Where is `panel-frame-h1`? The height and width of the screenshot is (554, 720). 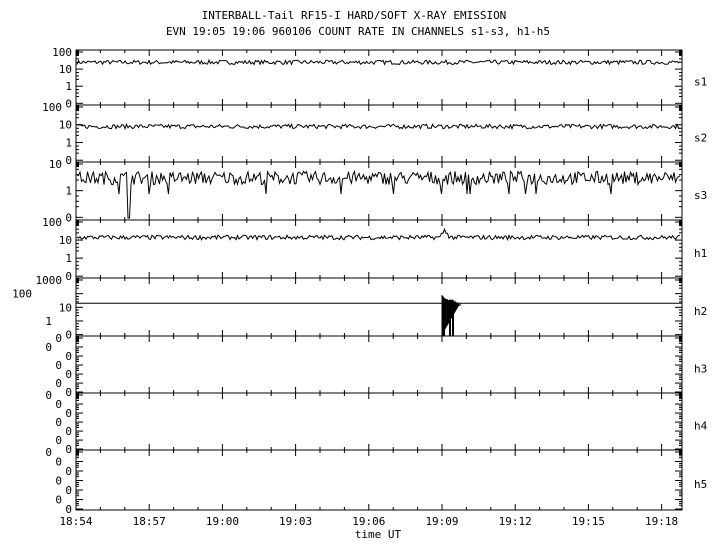
panel-frame-h1 is located at coordinates (379, 249).